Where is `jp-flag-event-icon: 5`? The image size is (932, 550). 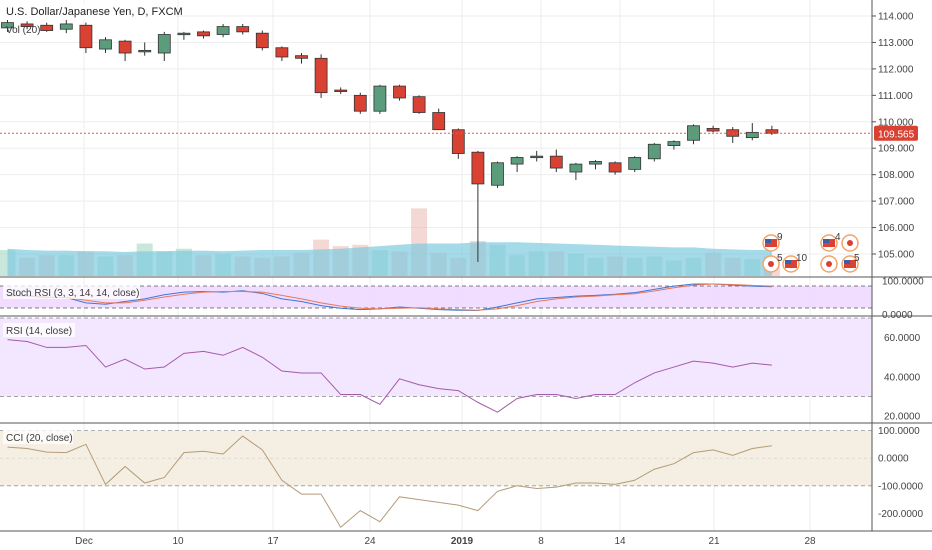 jp-flag-event-icon: 5 is located at coordinates (772, 263).